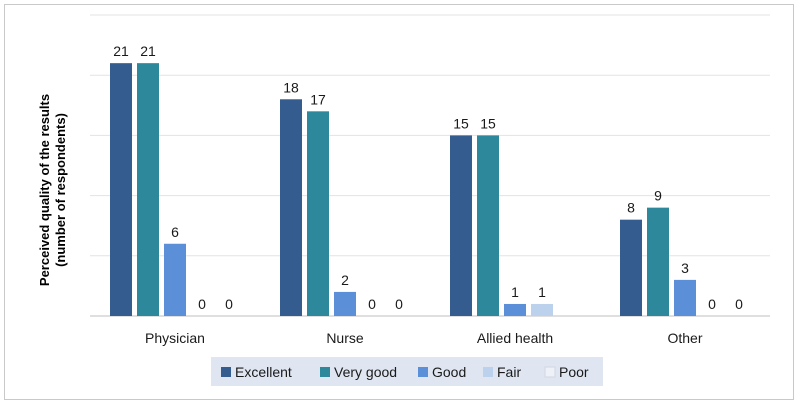 The height and width of the screenshot is (410, 800). Describe the element at coordinates (542, 309) in the screenshot. I see `bar-fair-allied-health` at that location.